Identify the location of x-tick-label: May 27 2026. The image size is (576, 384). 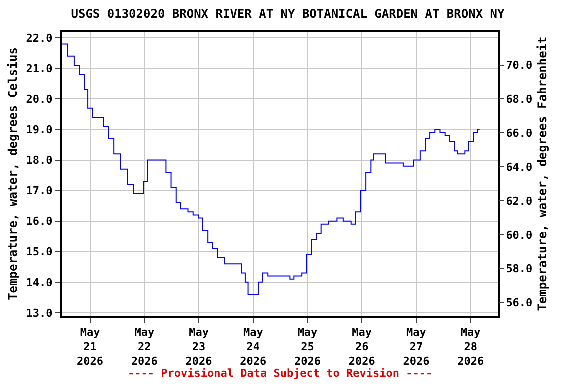
(416, 347).